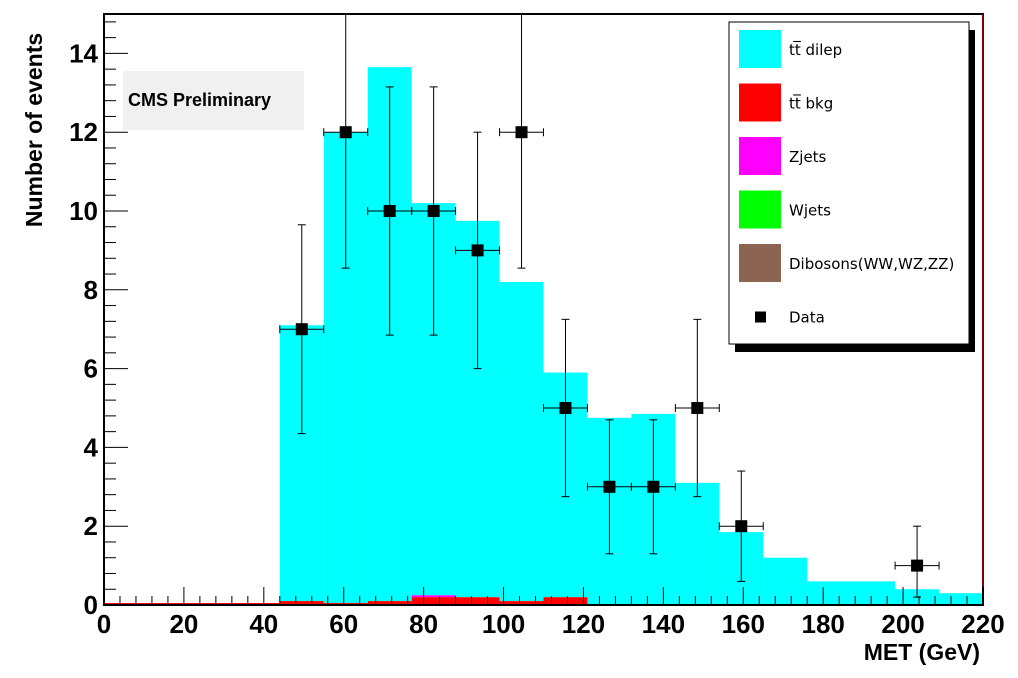 The height and width of the screenshot is (678, 1018). What do you see at coordinates (91, 290) in the screenshot?
I see `y-tick-label: 8` at bounding box center [91, 290].